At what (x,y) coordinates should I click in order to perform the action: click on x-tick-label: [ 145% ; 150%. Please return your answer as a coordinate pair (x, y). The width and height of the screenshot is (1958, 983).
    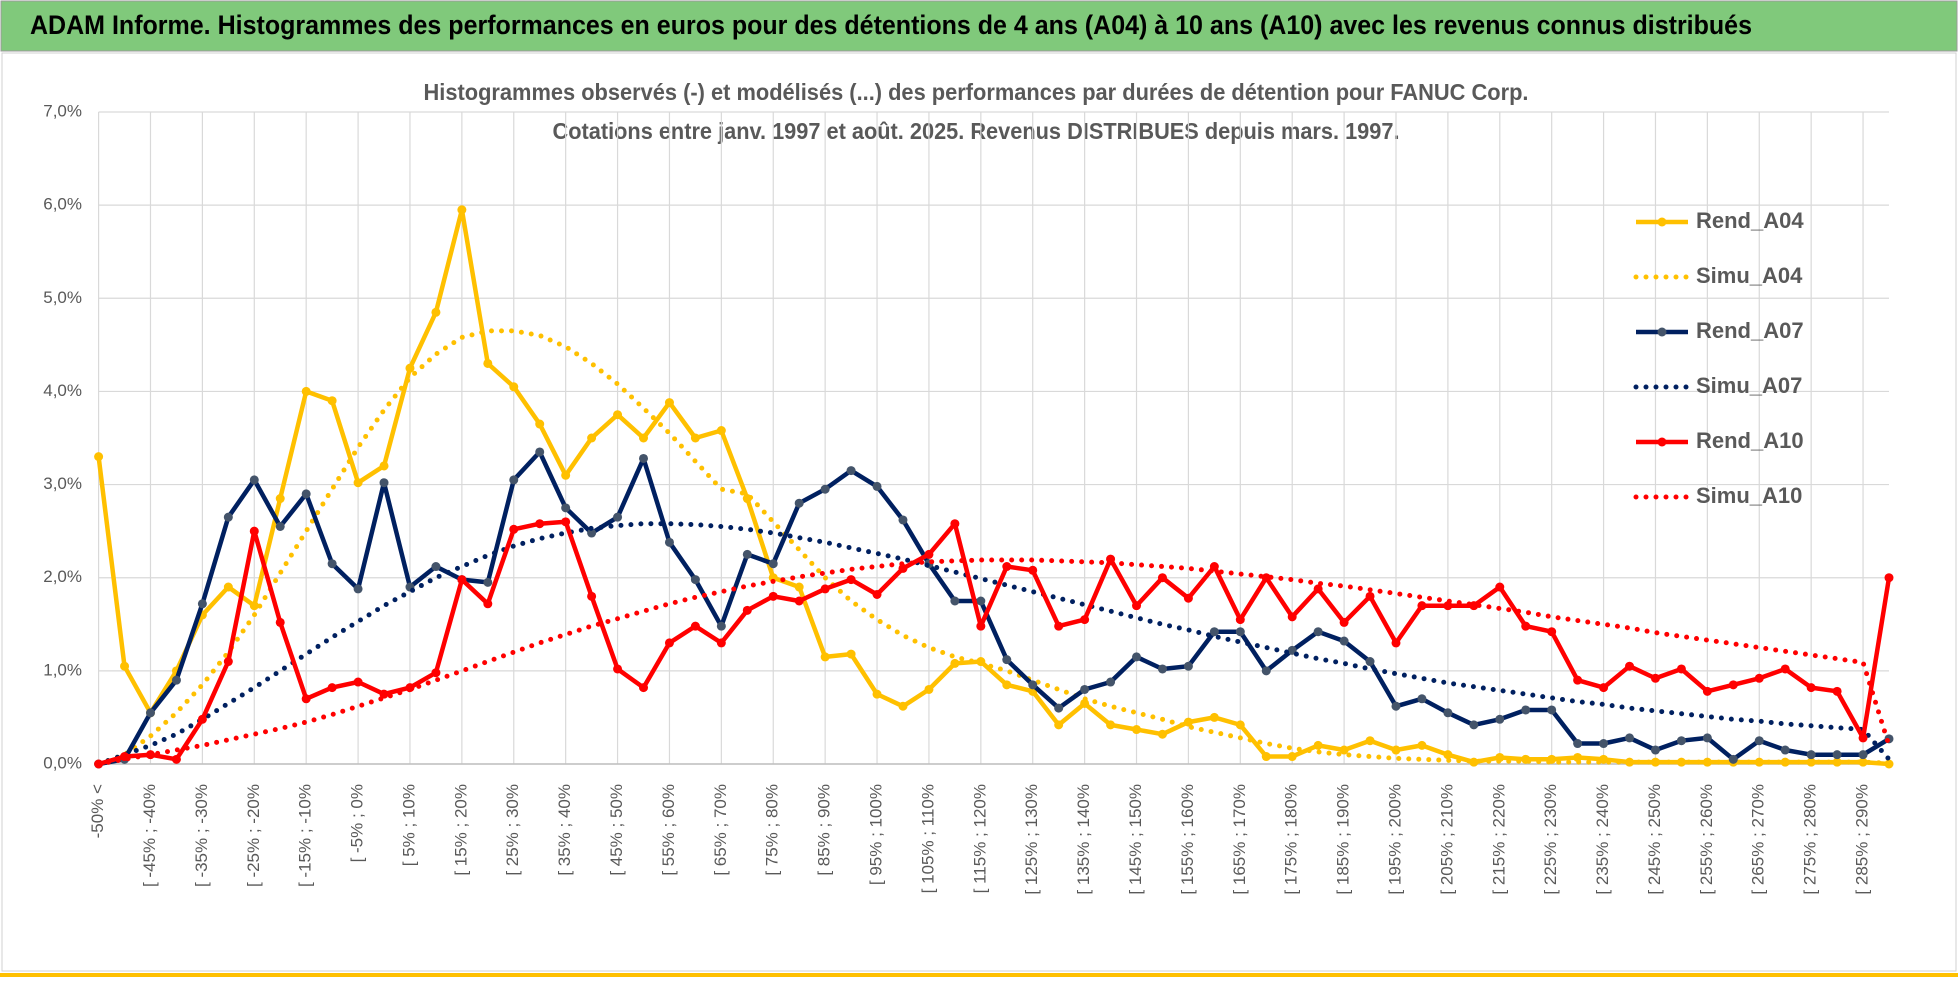
    Looking at the image, I should click on (1135, 839).